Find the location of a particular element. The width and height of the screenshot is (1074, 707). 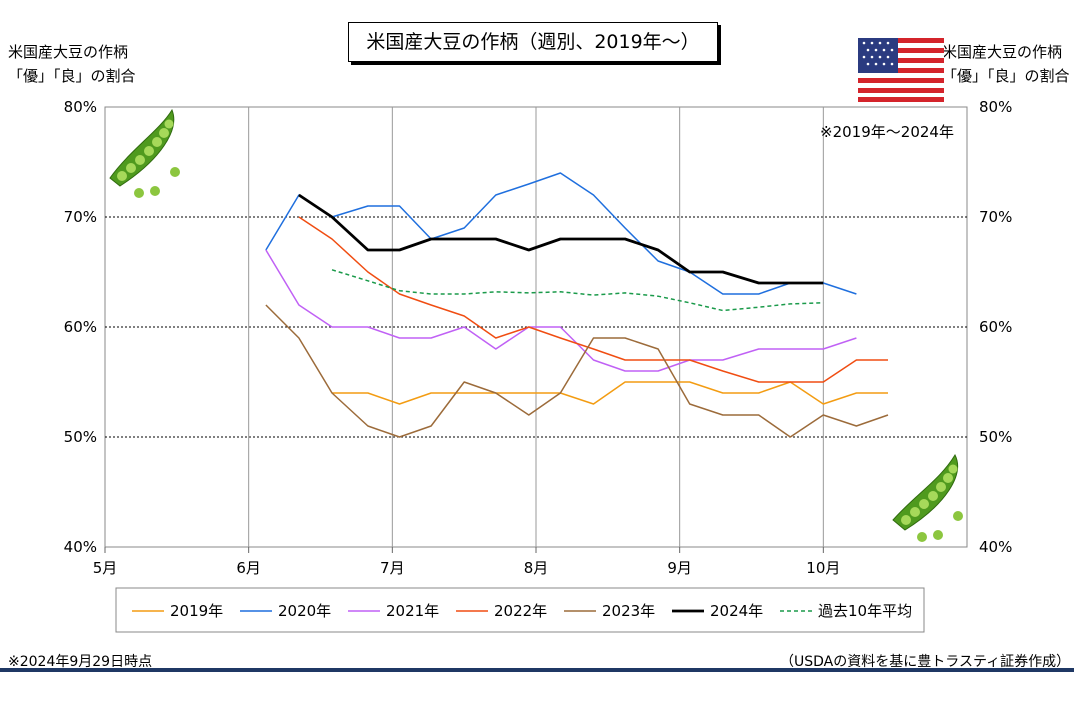

x-tick-label: 8月 is located at coordinates (536, 568).